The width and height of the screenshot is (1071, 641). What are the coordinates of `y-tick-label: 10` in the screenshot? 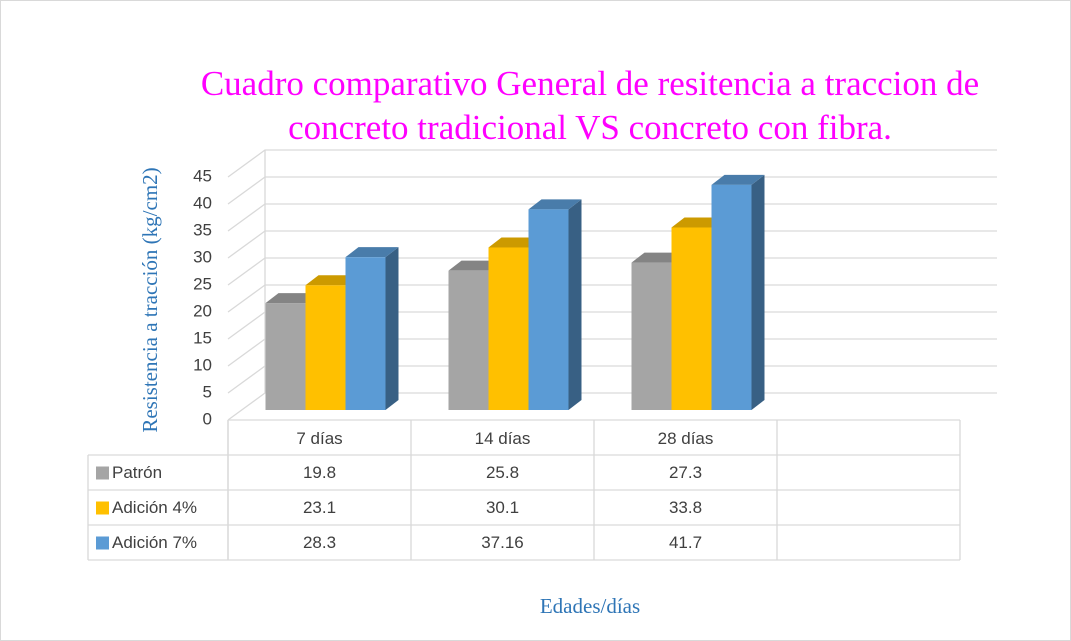 It's located at (202, 364).